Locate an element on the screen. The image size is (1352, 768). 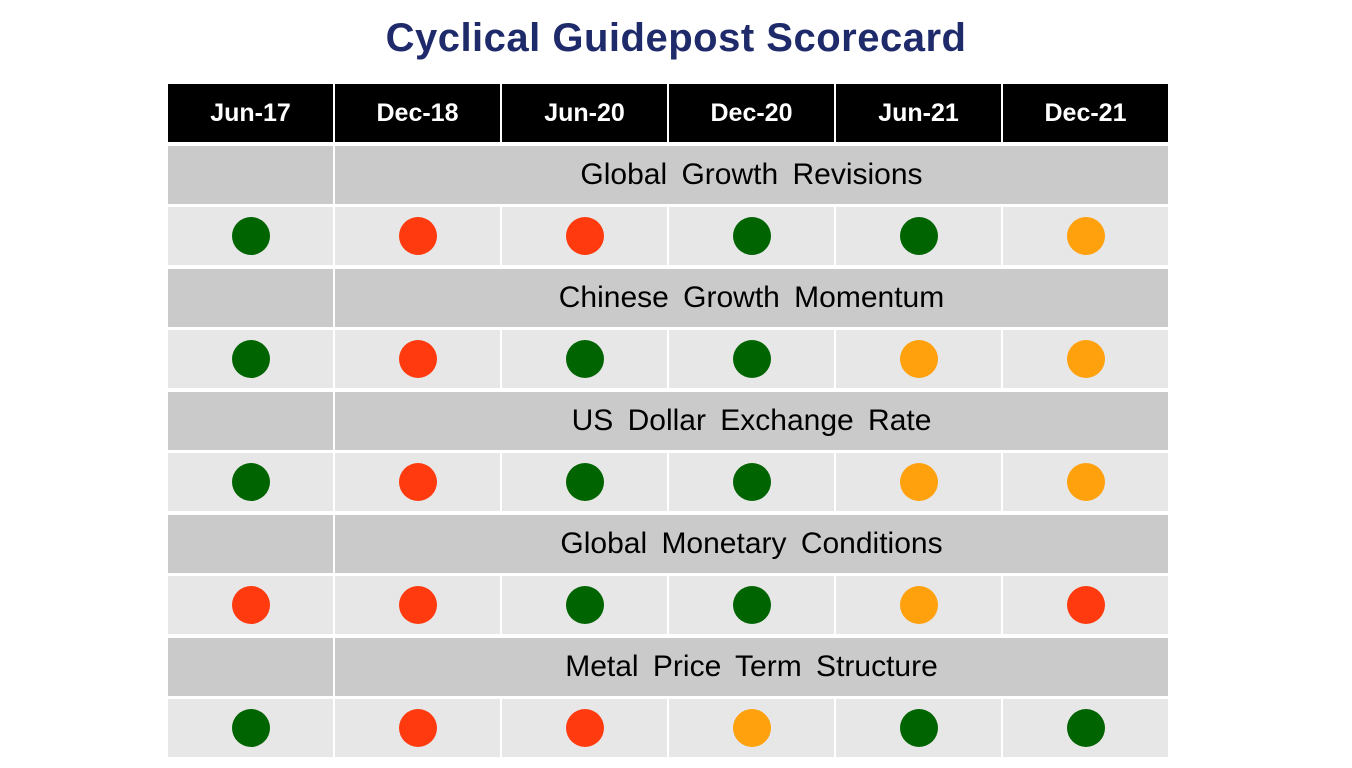
indicator-label-row: US Dollar Exchange Rate is located at coordinates (668, 421).